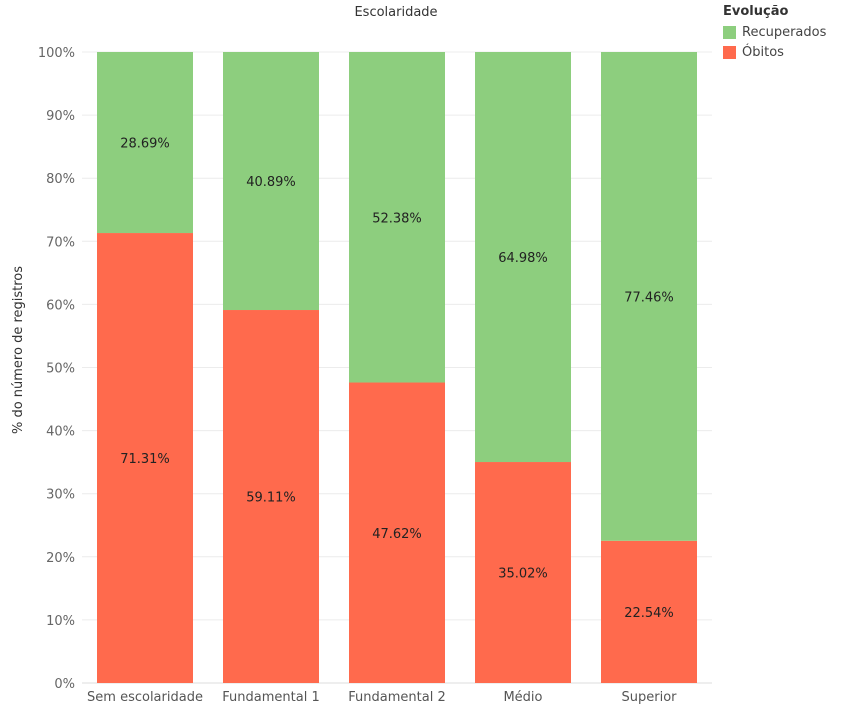 This screenshot has height=707, width=862. What do you see at coordinates (395, 12) in the screenshot?
I see `chart-title: Escolaridade` at bounding box center [395, 12].